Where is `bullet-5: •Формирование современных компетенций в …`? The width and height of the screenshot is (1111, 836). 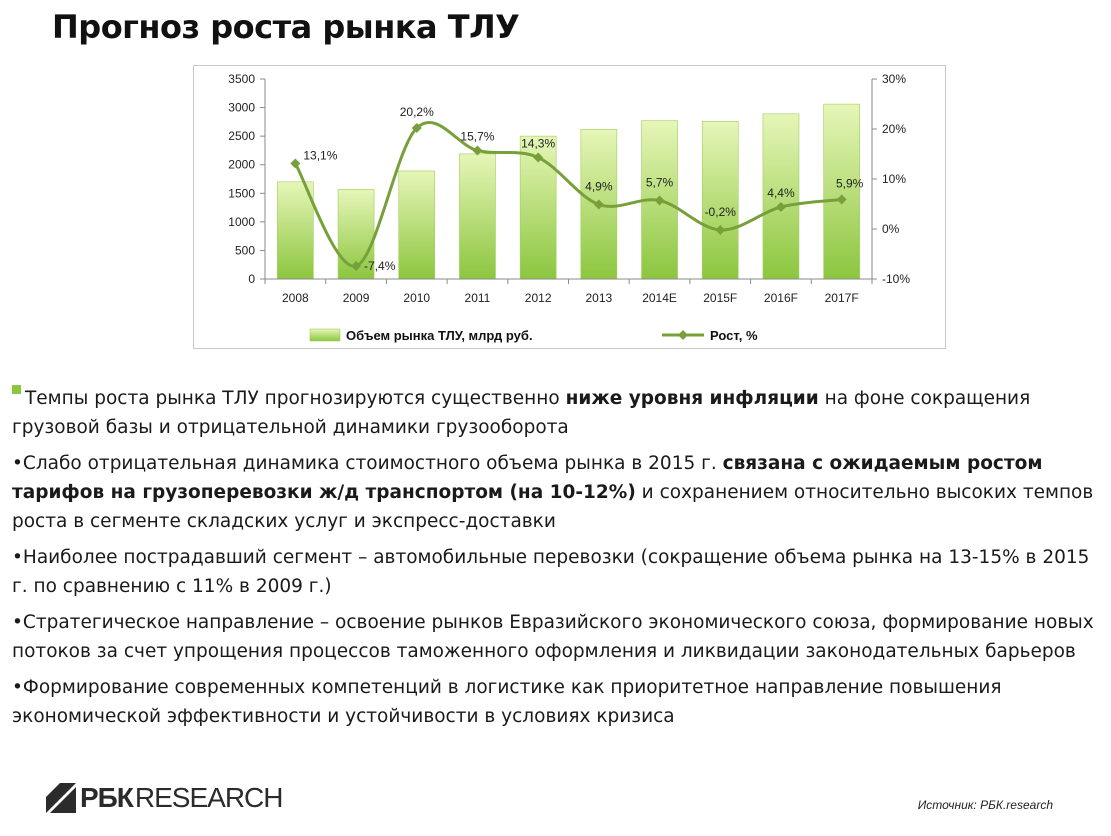 bullet-5: •Формирование современных компетенций в … is located at coordinates (507, 702).